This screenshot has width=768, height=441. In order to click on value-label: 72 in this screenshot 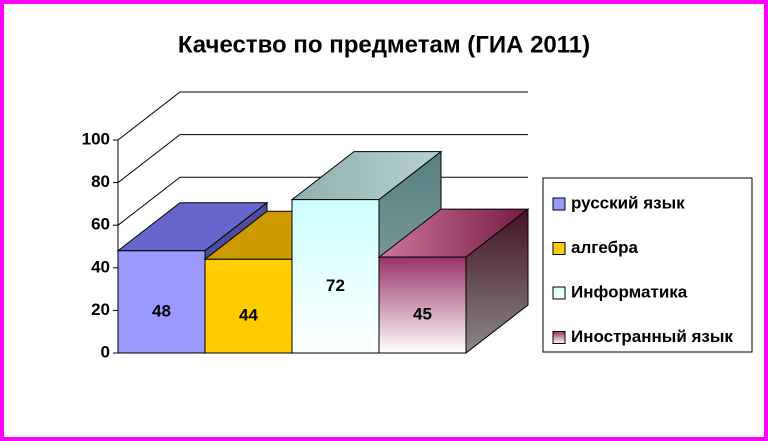, I will do `click(335, 285)`.